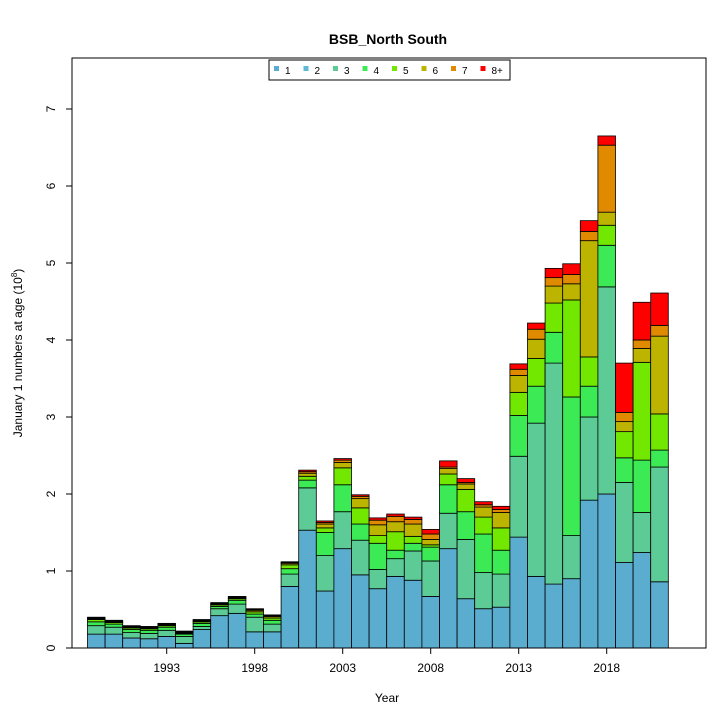  I want to click on bar-segment-2001-age-8+, so click(307, 471).